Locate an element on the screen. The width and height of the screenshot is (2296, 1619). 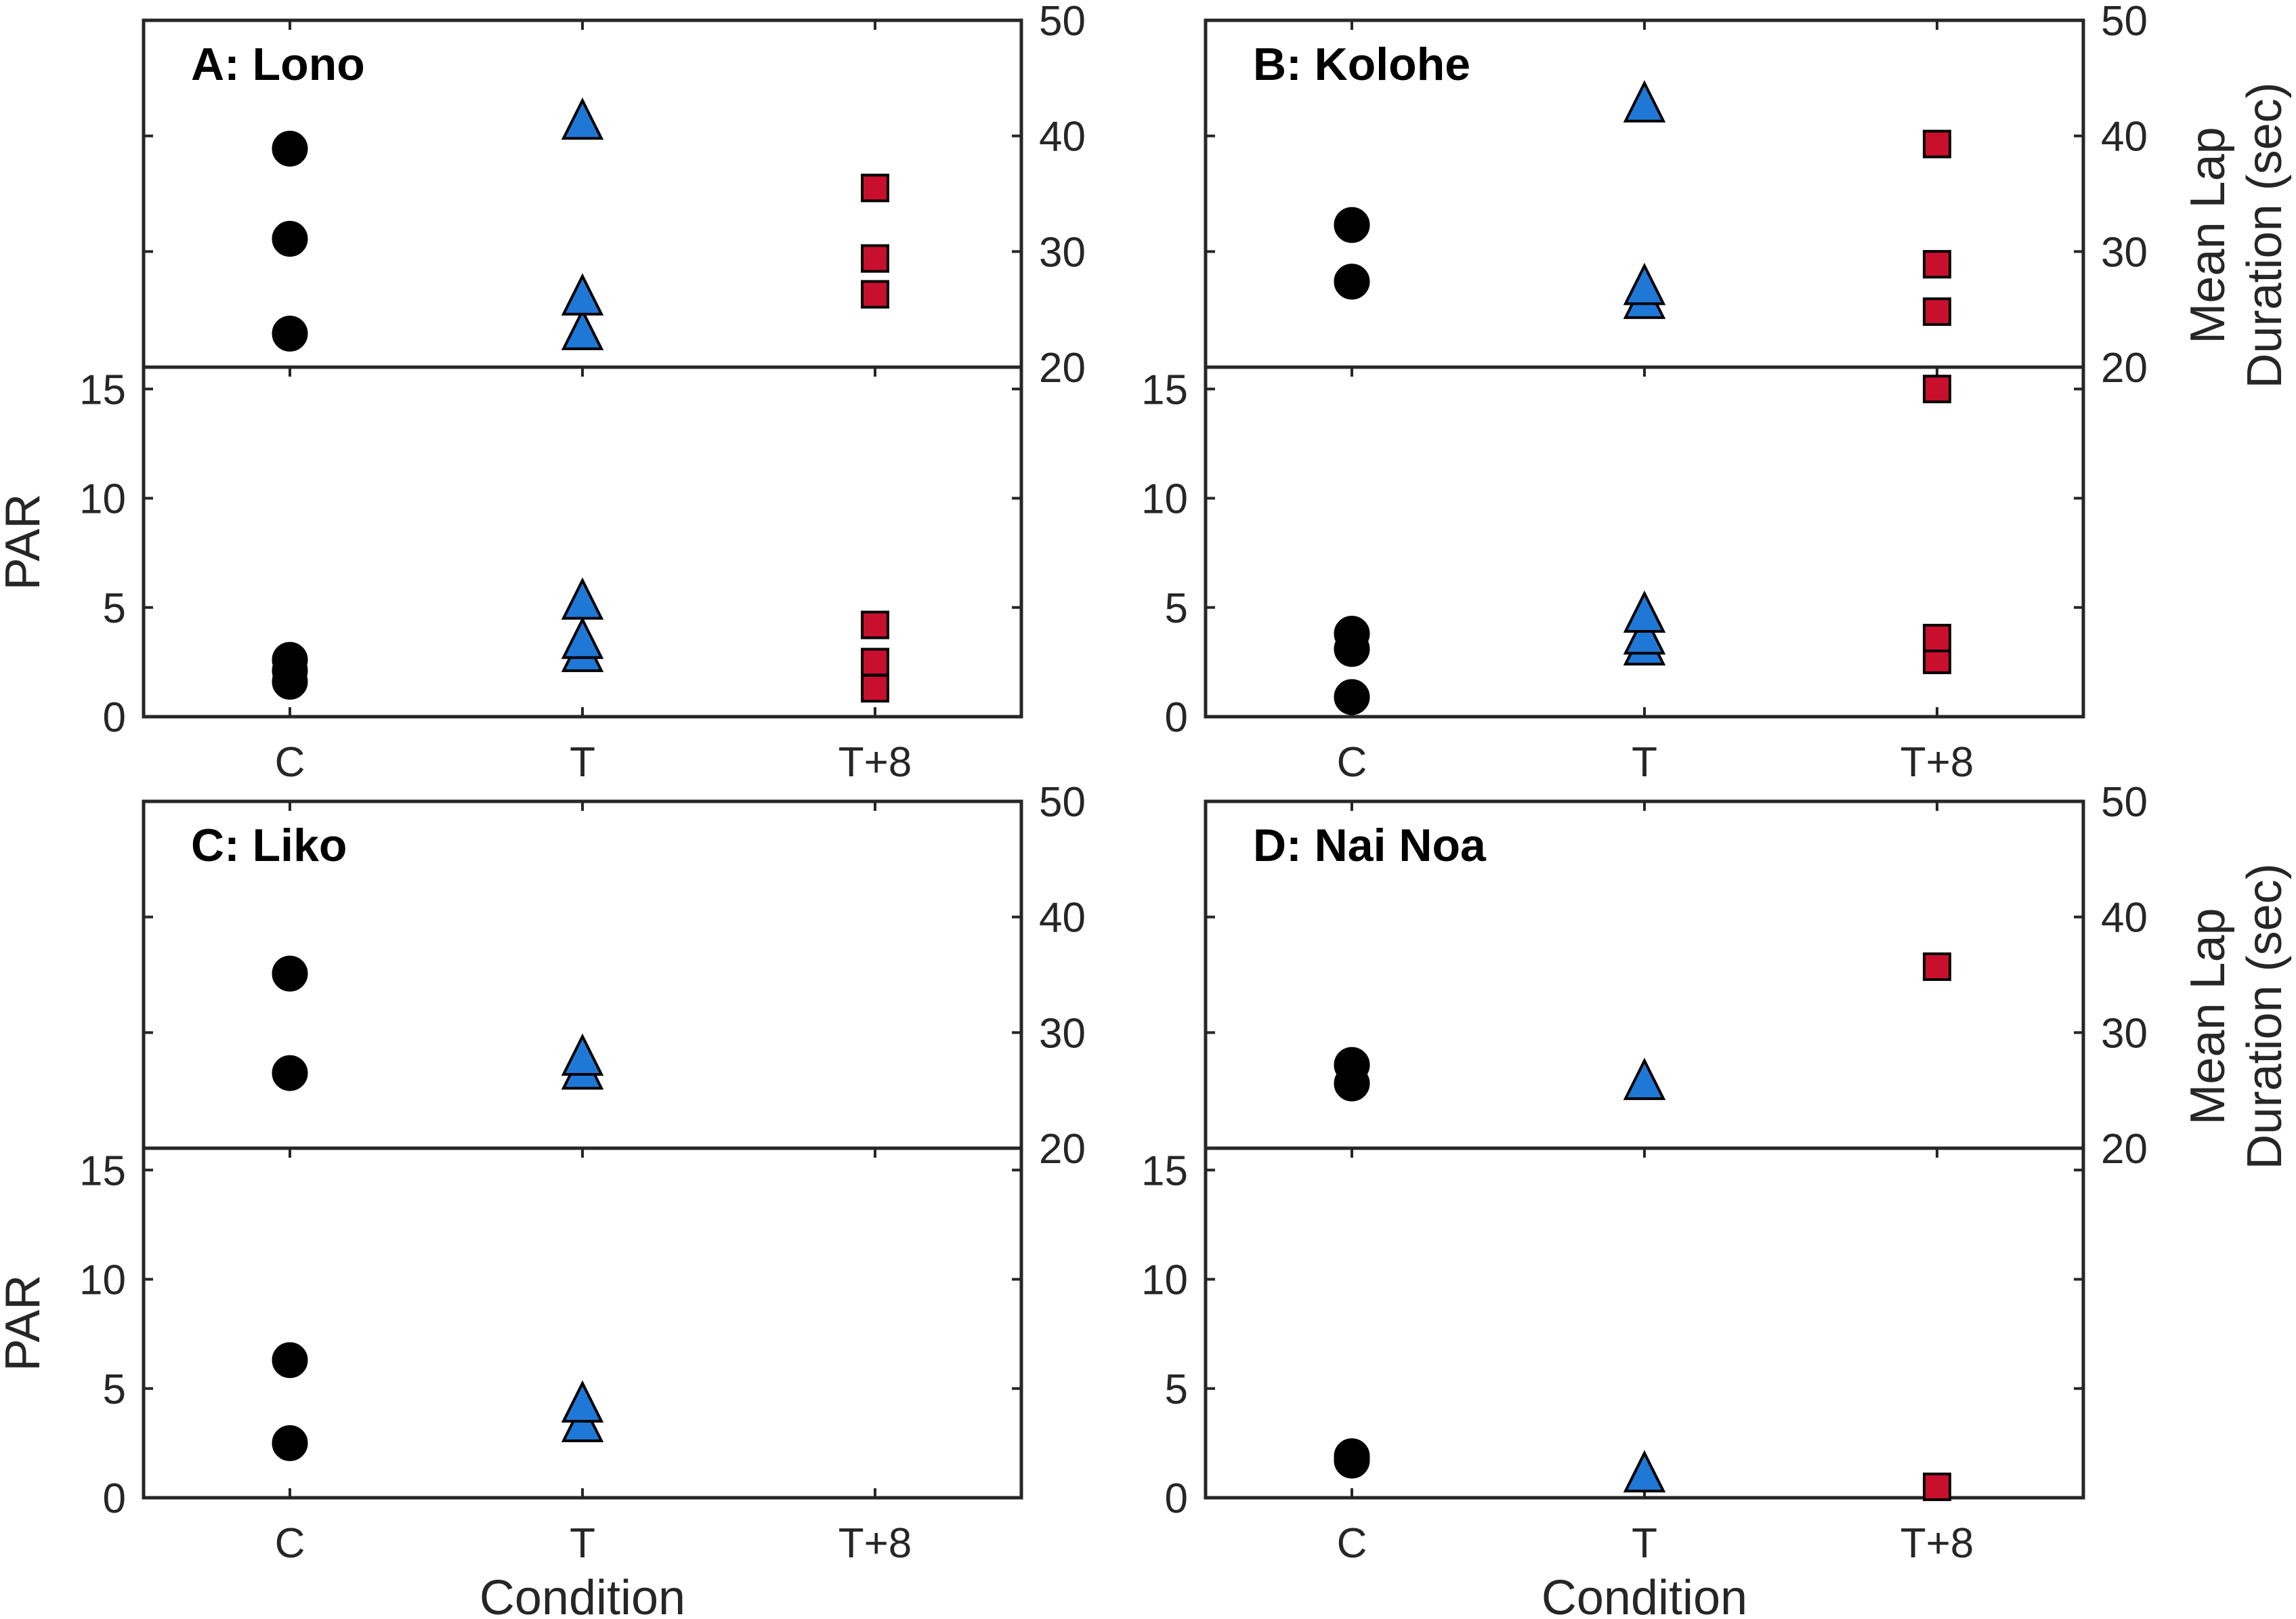
panel-title: B: Kolohe is located at coordinates (1361, 64).